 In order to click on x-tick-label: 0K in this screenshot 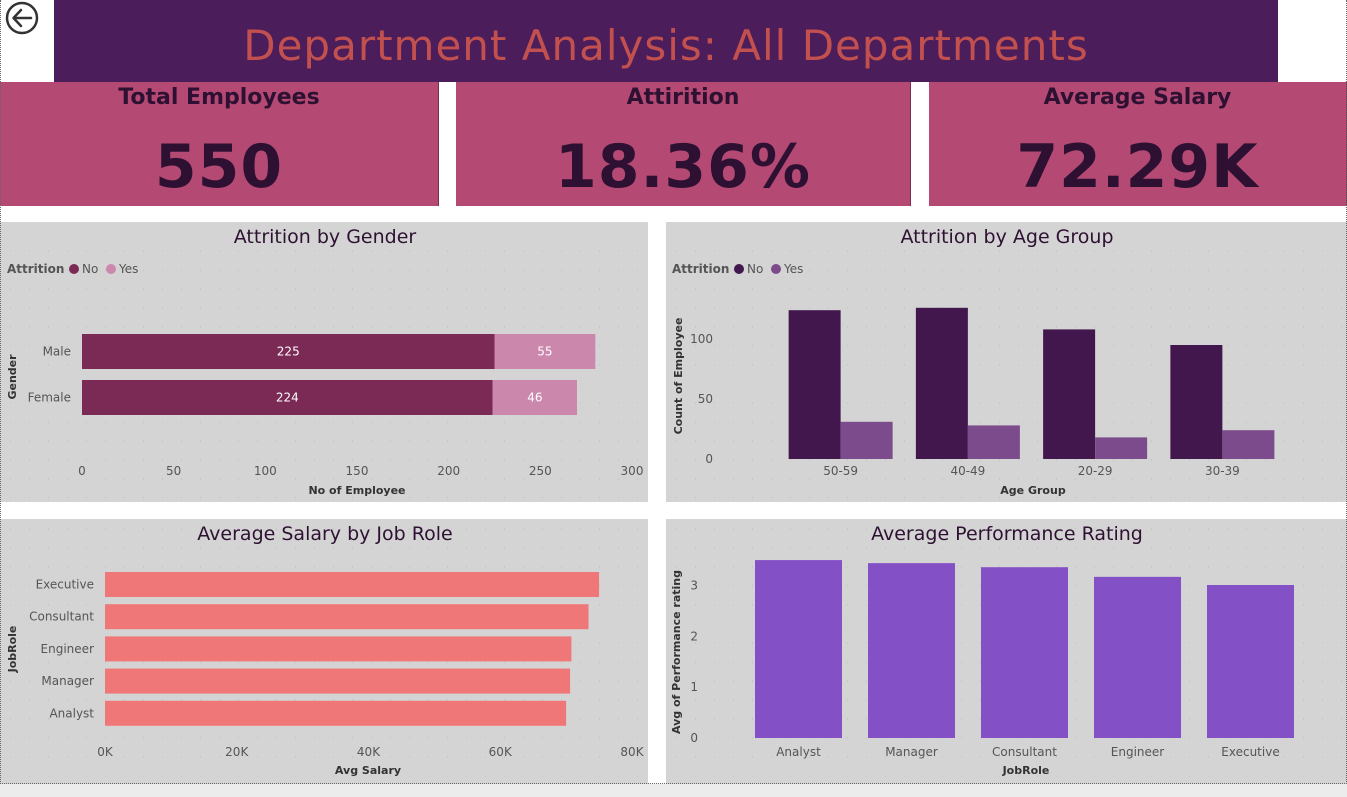, I will do `click(105, 752)`.